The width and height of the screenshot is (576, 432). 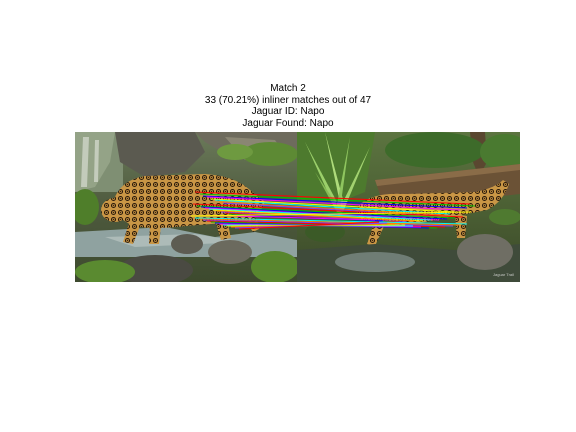 What do you see at coordinates (288, 123) in the screenshot?
I see `title-jaguar-found: Jaguar Found: Napo` at bounding box center [288, 123].